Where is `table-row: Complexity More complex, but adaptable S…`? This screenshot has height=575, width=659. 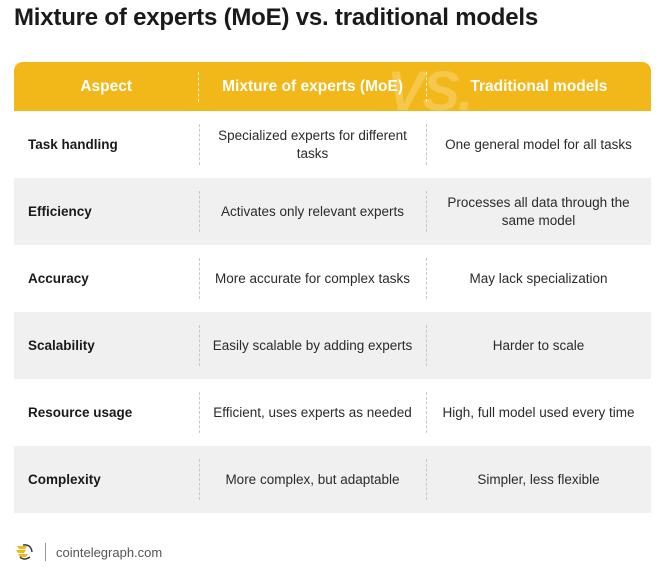 table-row: Complexity More complex, but adaptable S… is located at coordinates (332, 479).